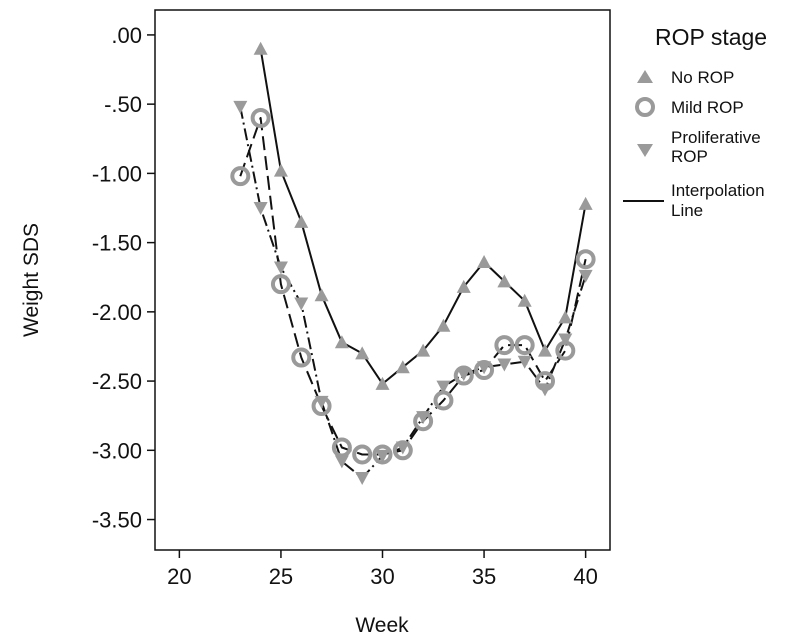  Describe the element at coordinates (123, 104) in the screenshot. I see `y-tick-label: -.50` at that location.